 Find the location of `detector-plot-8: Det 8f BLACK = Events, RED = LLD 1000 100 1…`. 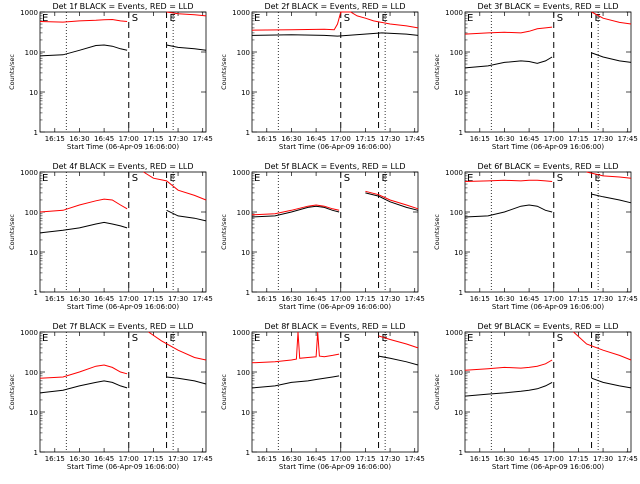

detector-plot-8: Det 8f BLACK = Events, RED = LLD 1000 100 1… is located at coordinates (322, 396).